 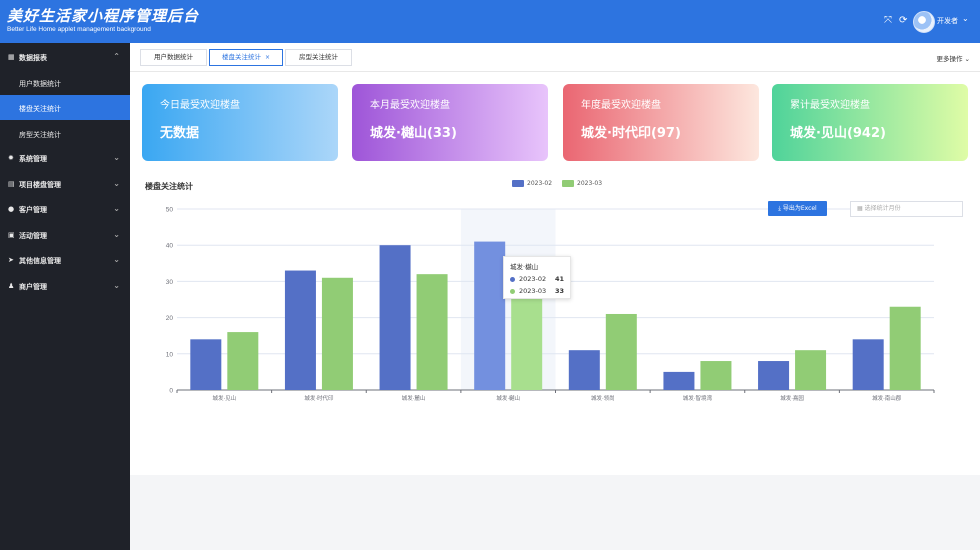 I want to click on menu-group-label: 其他信息管理, so click(x=40, y=261).